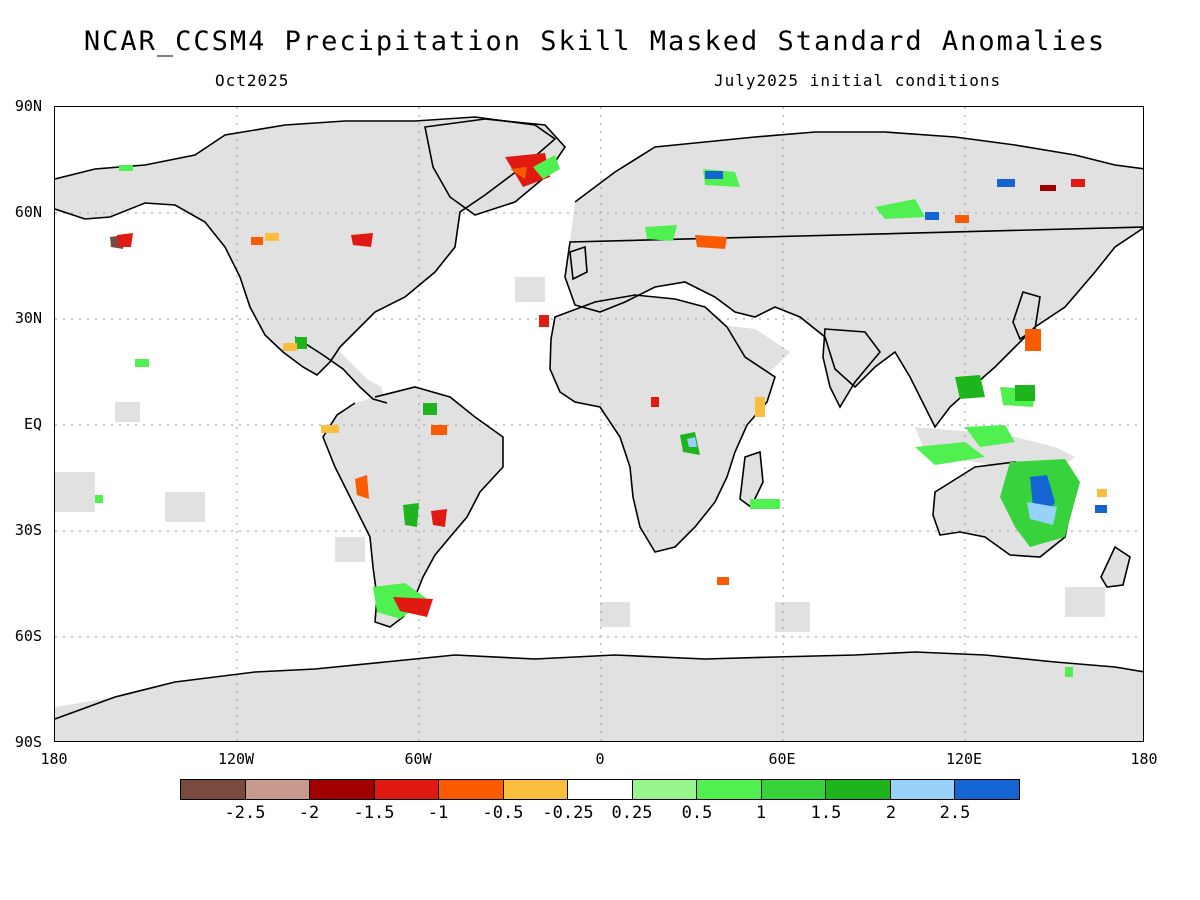  Describe the element at coordinates (341, 366) in the screenshot. I see `central-america-landmass` at that location.